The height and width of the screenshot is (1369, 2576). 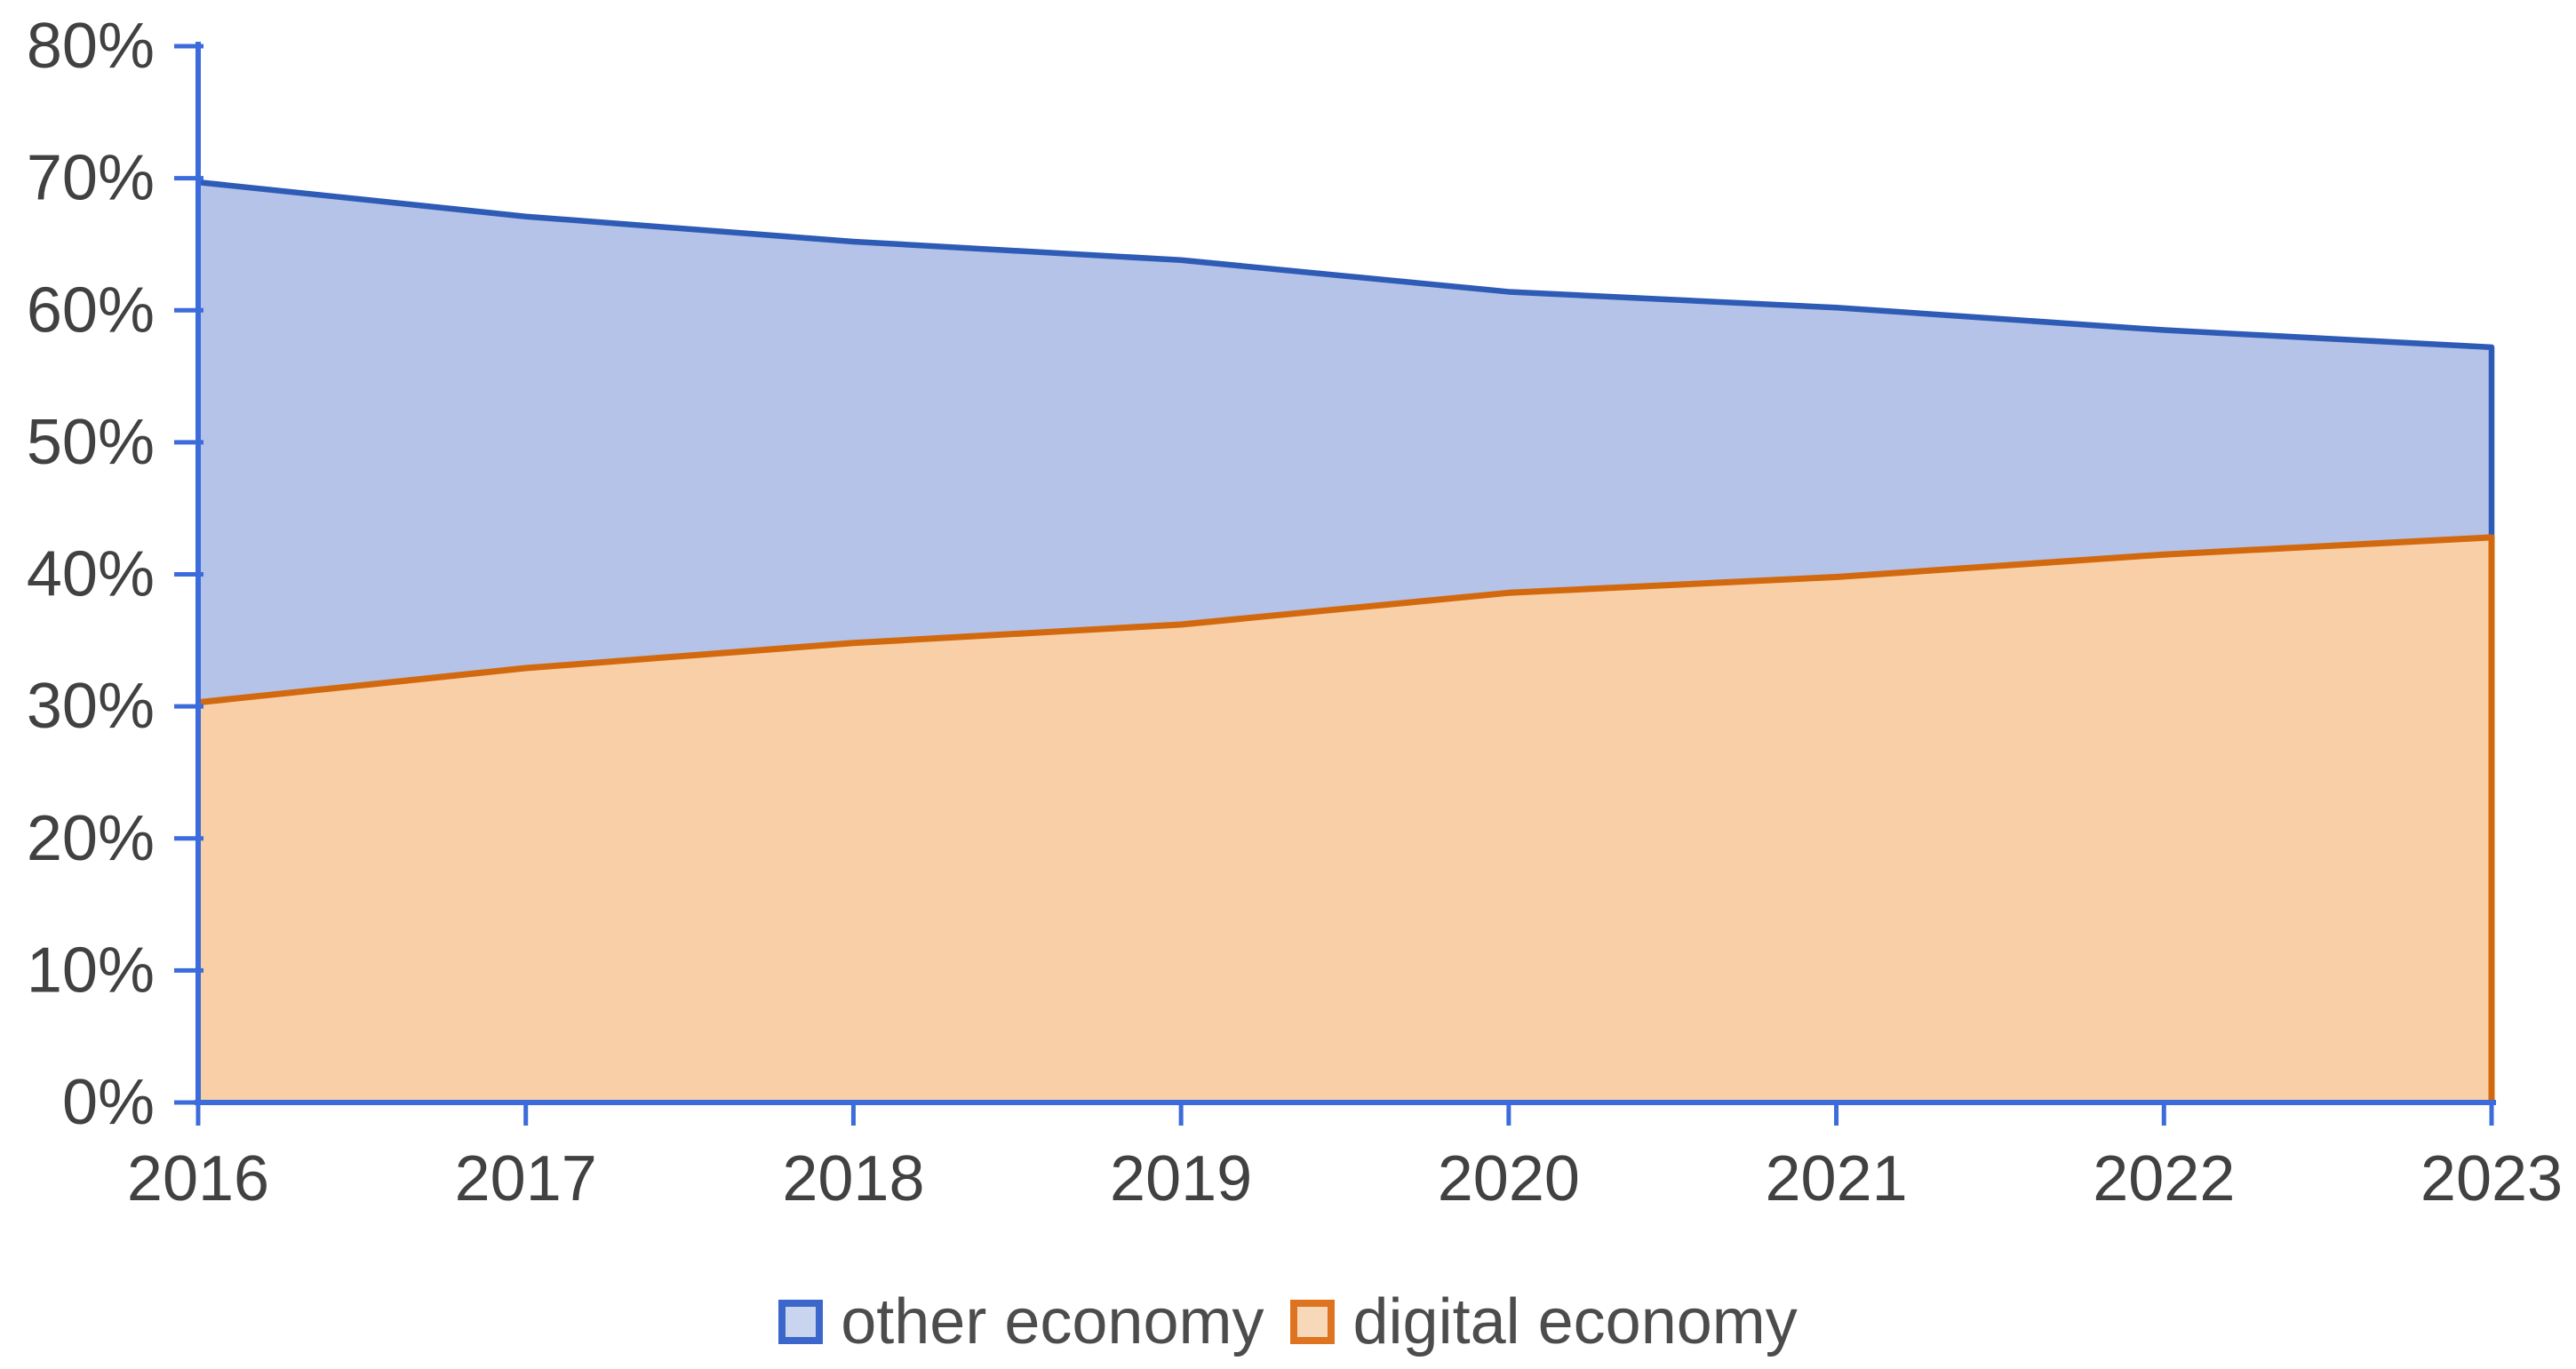 I want to click on y-tick-label: 30%, so click(x=91, y=707).